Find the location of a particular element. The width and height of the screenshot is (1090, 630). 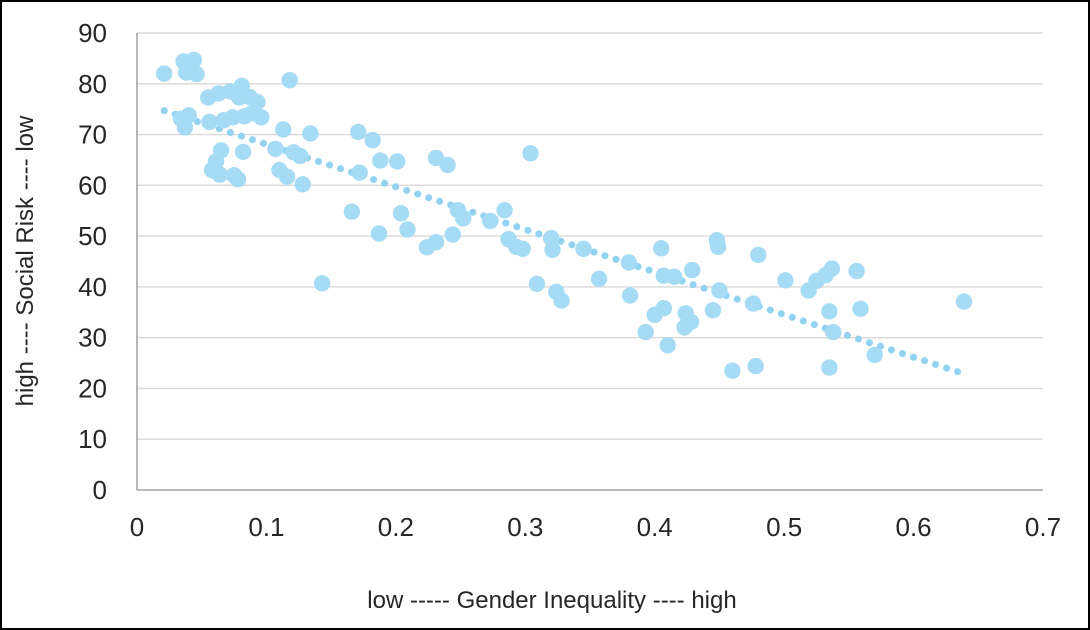

x-tick-label: 0.3 is located at coordinates (525, 527).